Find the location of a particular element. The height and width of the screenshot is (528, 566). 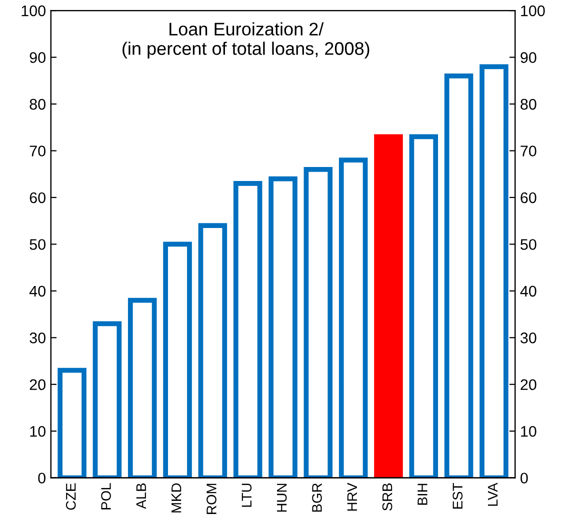

y-tick-label: 90 is located at coordinates (38, 57).